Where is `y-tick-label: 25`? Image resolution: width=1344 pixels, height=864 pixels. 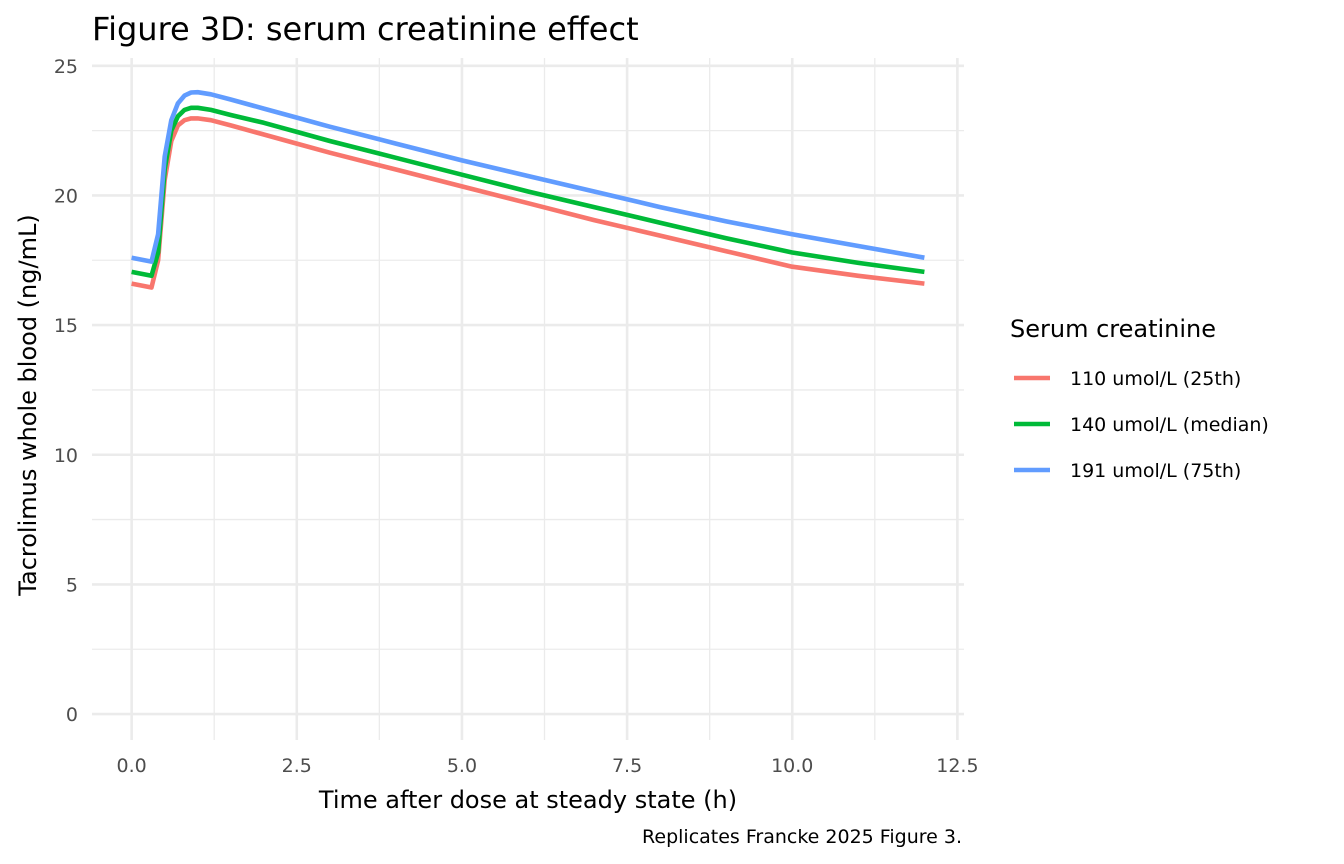
y-tick-label: 25 is located at coordinates (66, 67).